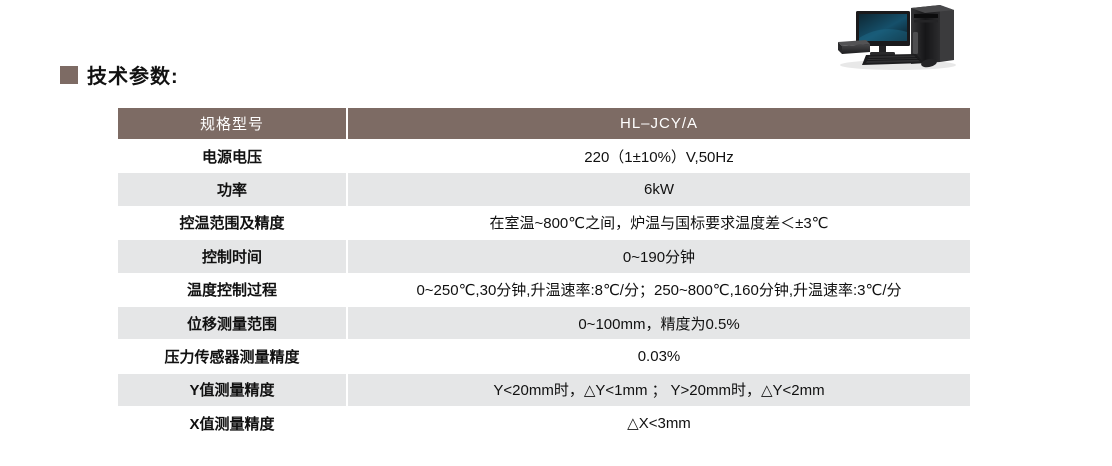  Describe the element at coordinates (233, 124) in the screenshot. I see `spec-header-model: 规格型号` at that location.